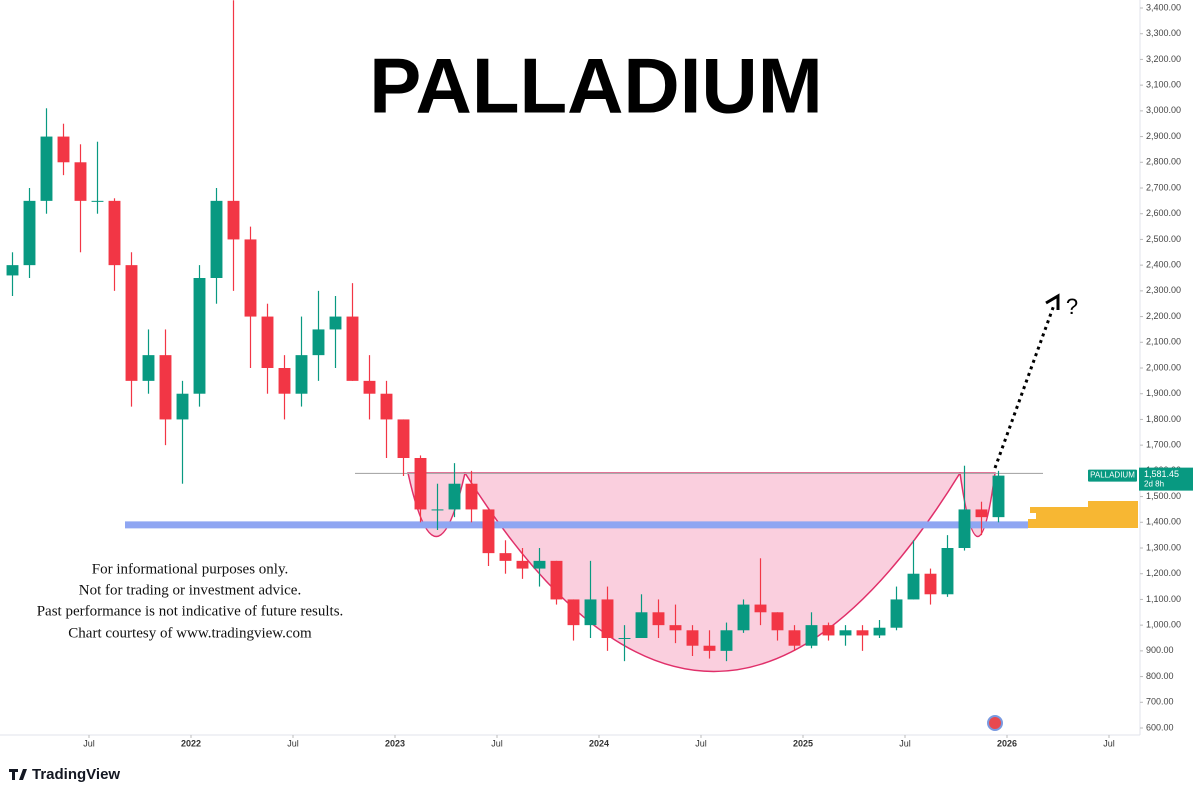 The height and width of the screenshot is (798, 1193). I want to click on y-tick-label: 1,300.00, so click(1163, 547).